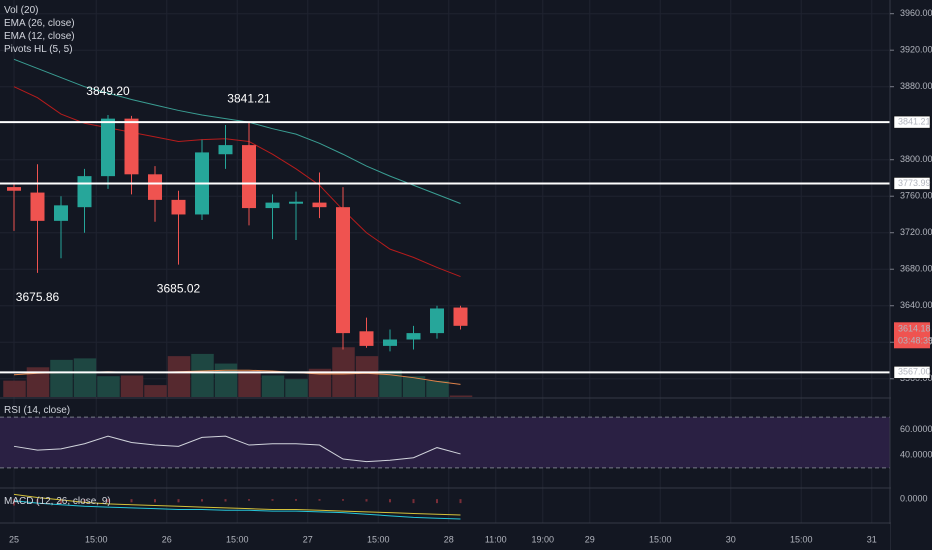 The image size is (932, 550). Describe the element at coordinates (38, 297) in the screenshot. I see `pivot-label: 3675.86` at that location.